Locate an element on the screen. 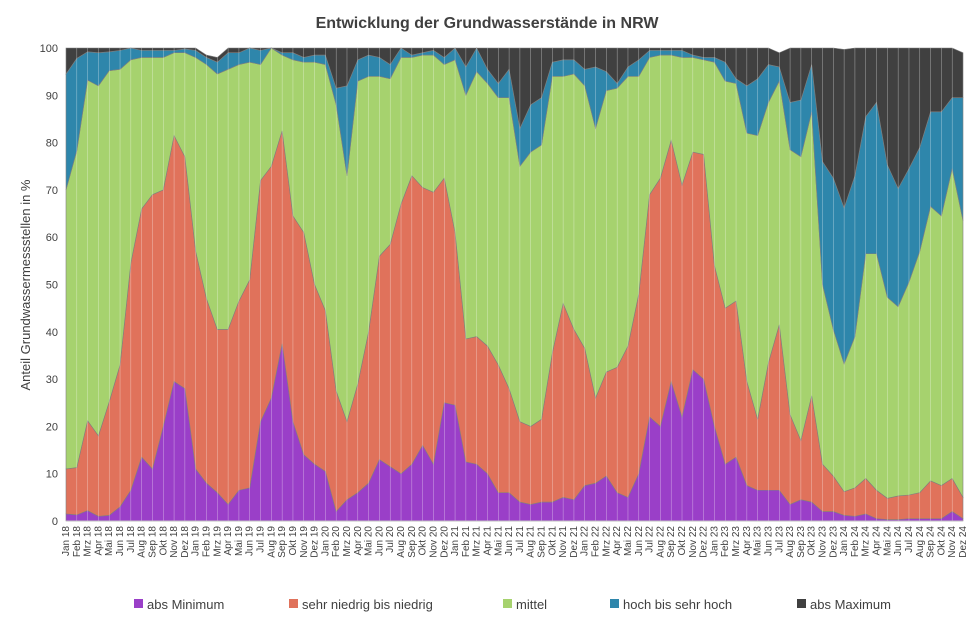  x-tick-label: Mrz 21 is located at coordinates (477, 541).